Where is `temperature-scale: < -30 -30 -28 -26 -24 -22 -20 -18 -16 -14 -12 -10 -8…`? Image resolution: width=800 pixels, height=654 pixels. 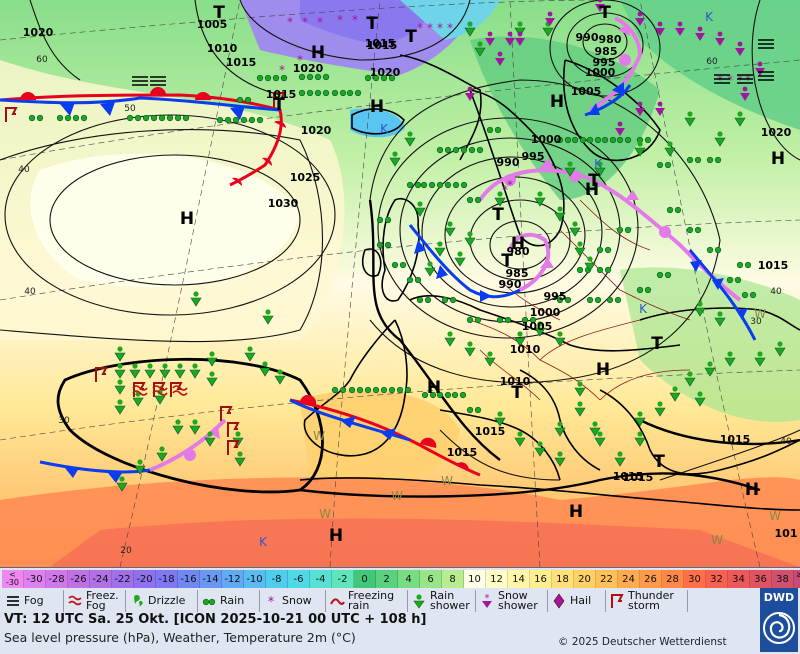
temperature-scale: < -30 -30 -28 -26 -24 -22 -20 -18 -16 -14 -12 -10 -8… is located at coordinates (401, 579).